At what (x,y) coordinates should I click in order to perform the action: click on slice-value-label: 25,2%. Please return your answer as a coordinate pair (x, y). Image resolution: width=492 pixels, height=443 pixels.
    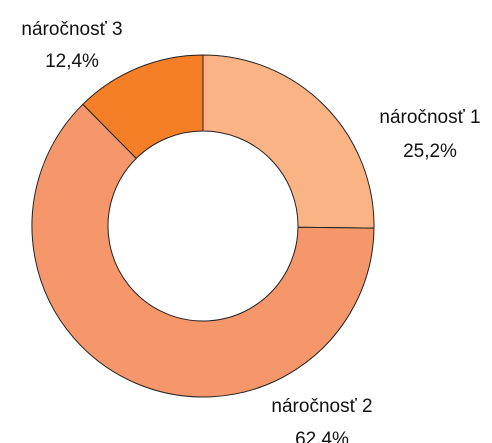
    Looking at the image, I should click on (430, 151).